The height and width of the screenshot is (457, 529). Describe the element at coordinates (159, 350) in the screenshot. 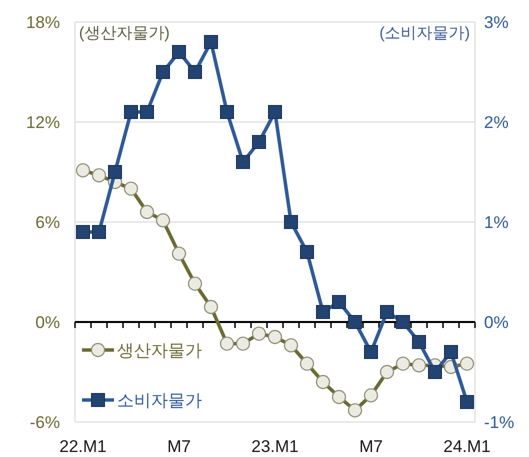

I see `legend-label: 생산자물가` at that location.